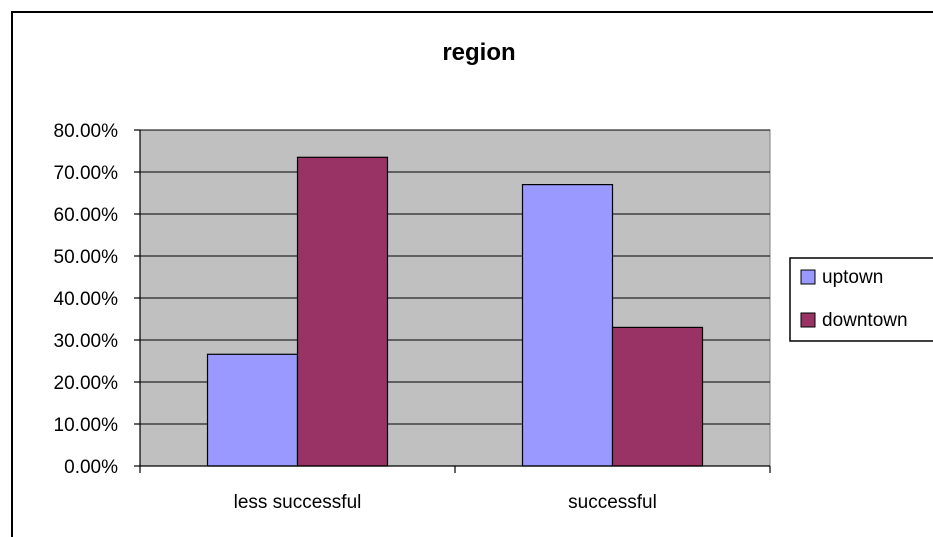 This screenshot has height=537, width=933. Describe the element at coordinates (852, 277) in the screenshot. I see `legend-label-uptown: uptown` at that location.